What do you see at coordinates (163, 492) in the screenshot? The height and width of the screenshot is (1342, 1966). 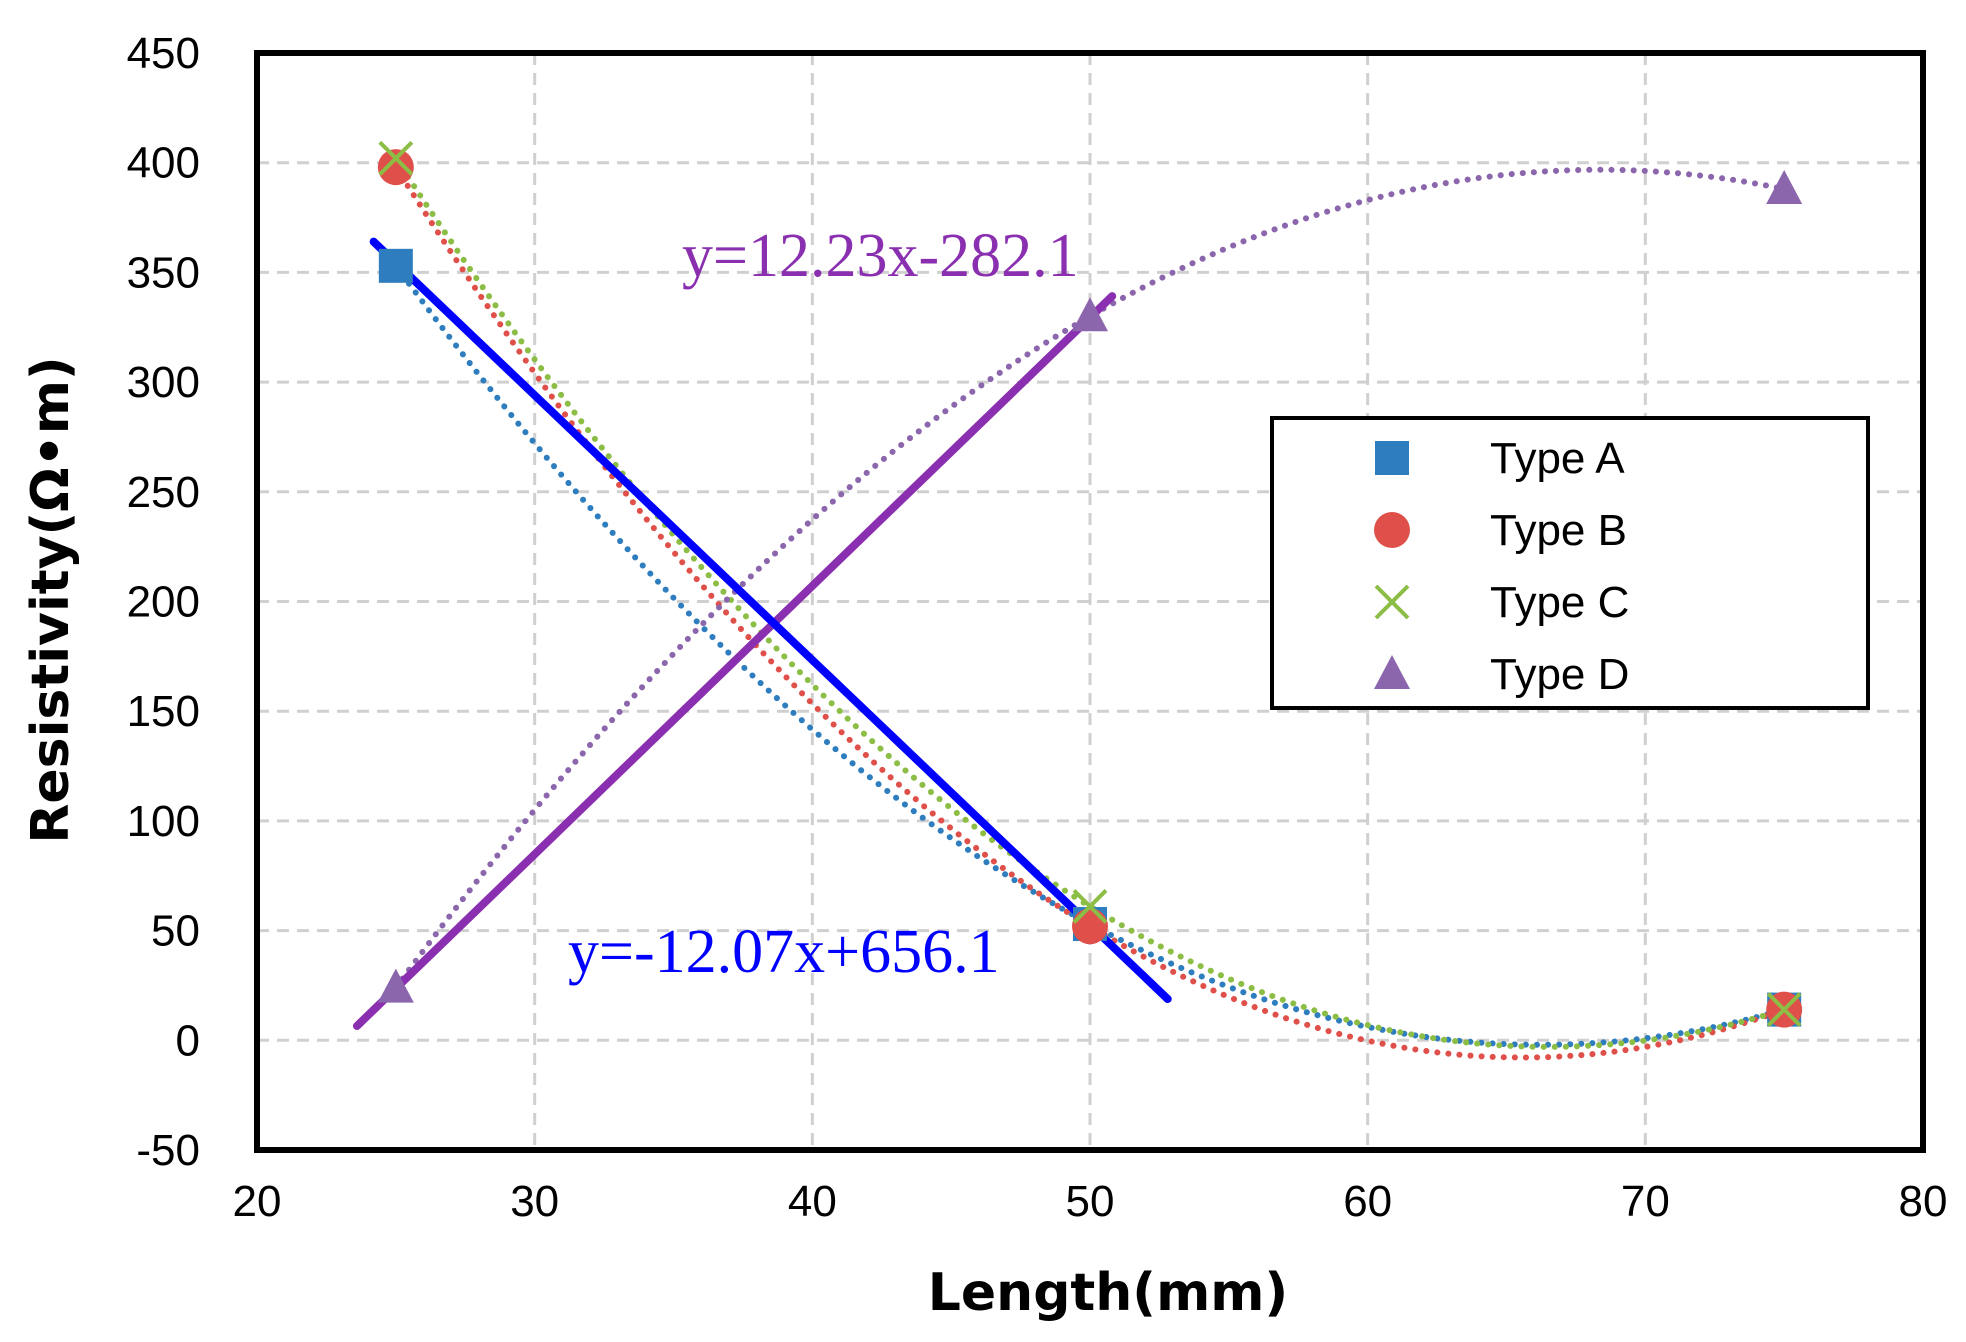 I see `y-tick-label: 250` at bounding box center [163, 492].